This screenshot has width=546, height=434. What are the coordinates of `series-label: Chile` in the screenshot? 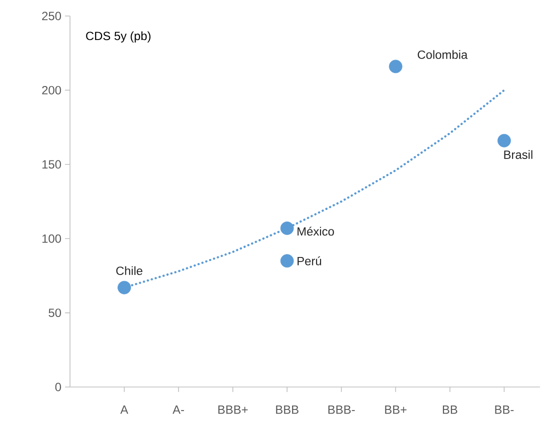 It's located at (129, 271).